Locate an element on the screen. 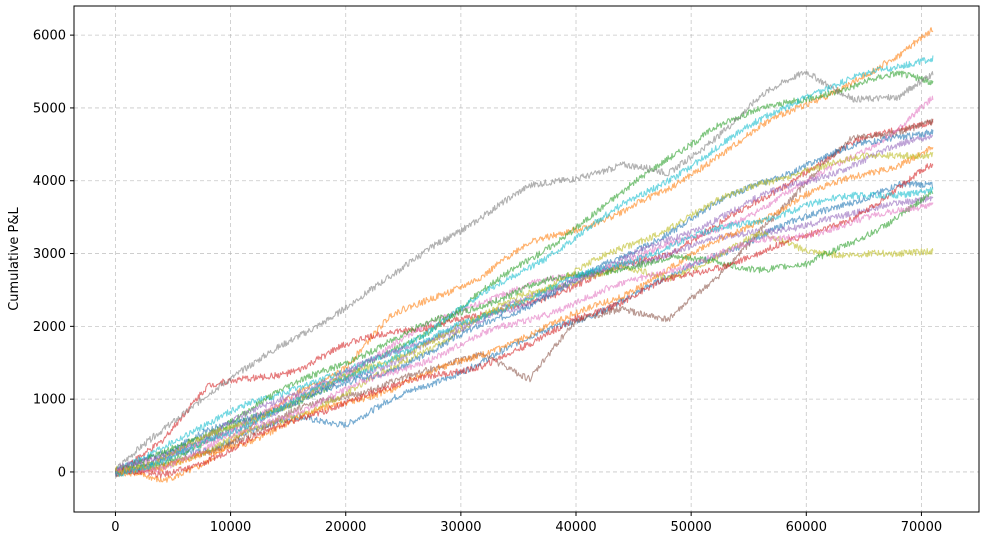 Image resolution: width=990 pixels, height=540 pixels. x-tick-label: 70000 is located at coordinates (921, 527).